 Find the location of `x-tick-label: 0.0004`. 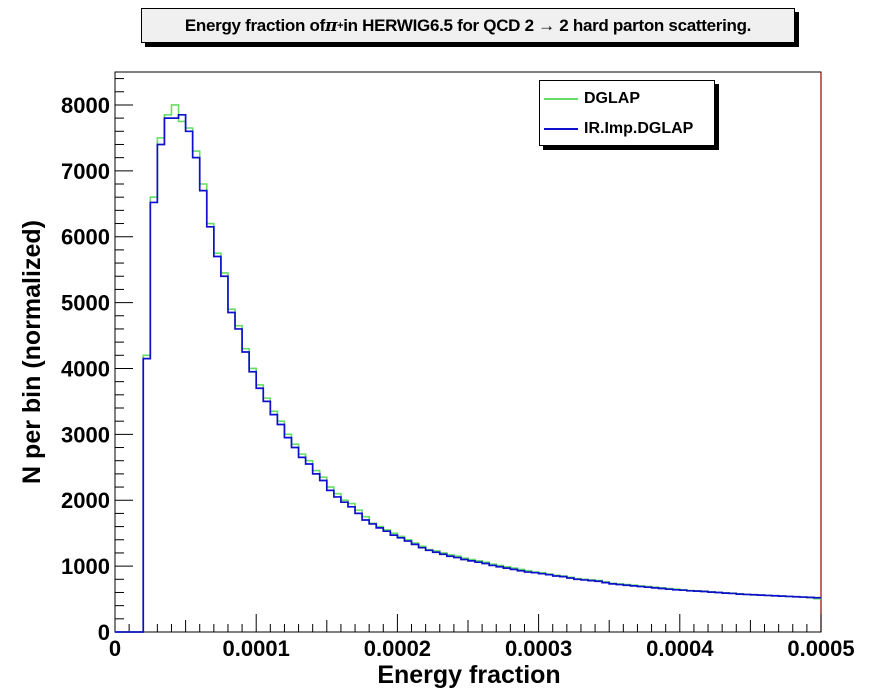

x-tick-label: 0.0004 is located at coordinates (680, 648).